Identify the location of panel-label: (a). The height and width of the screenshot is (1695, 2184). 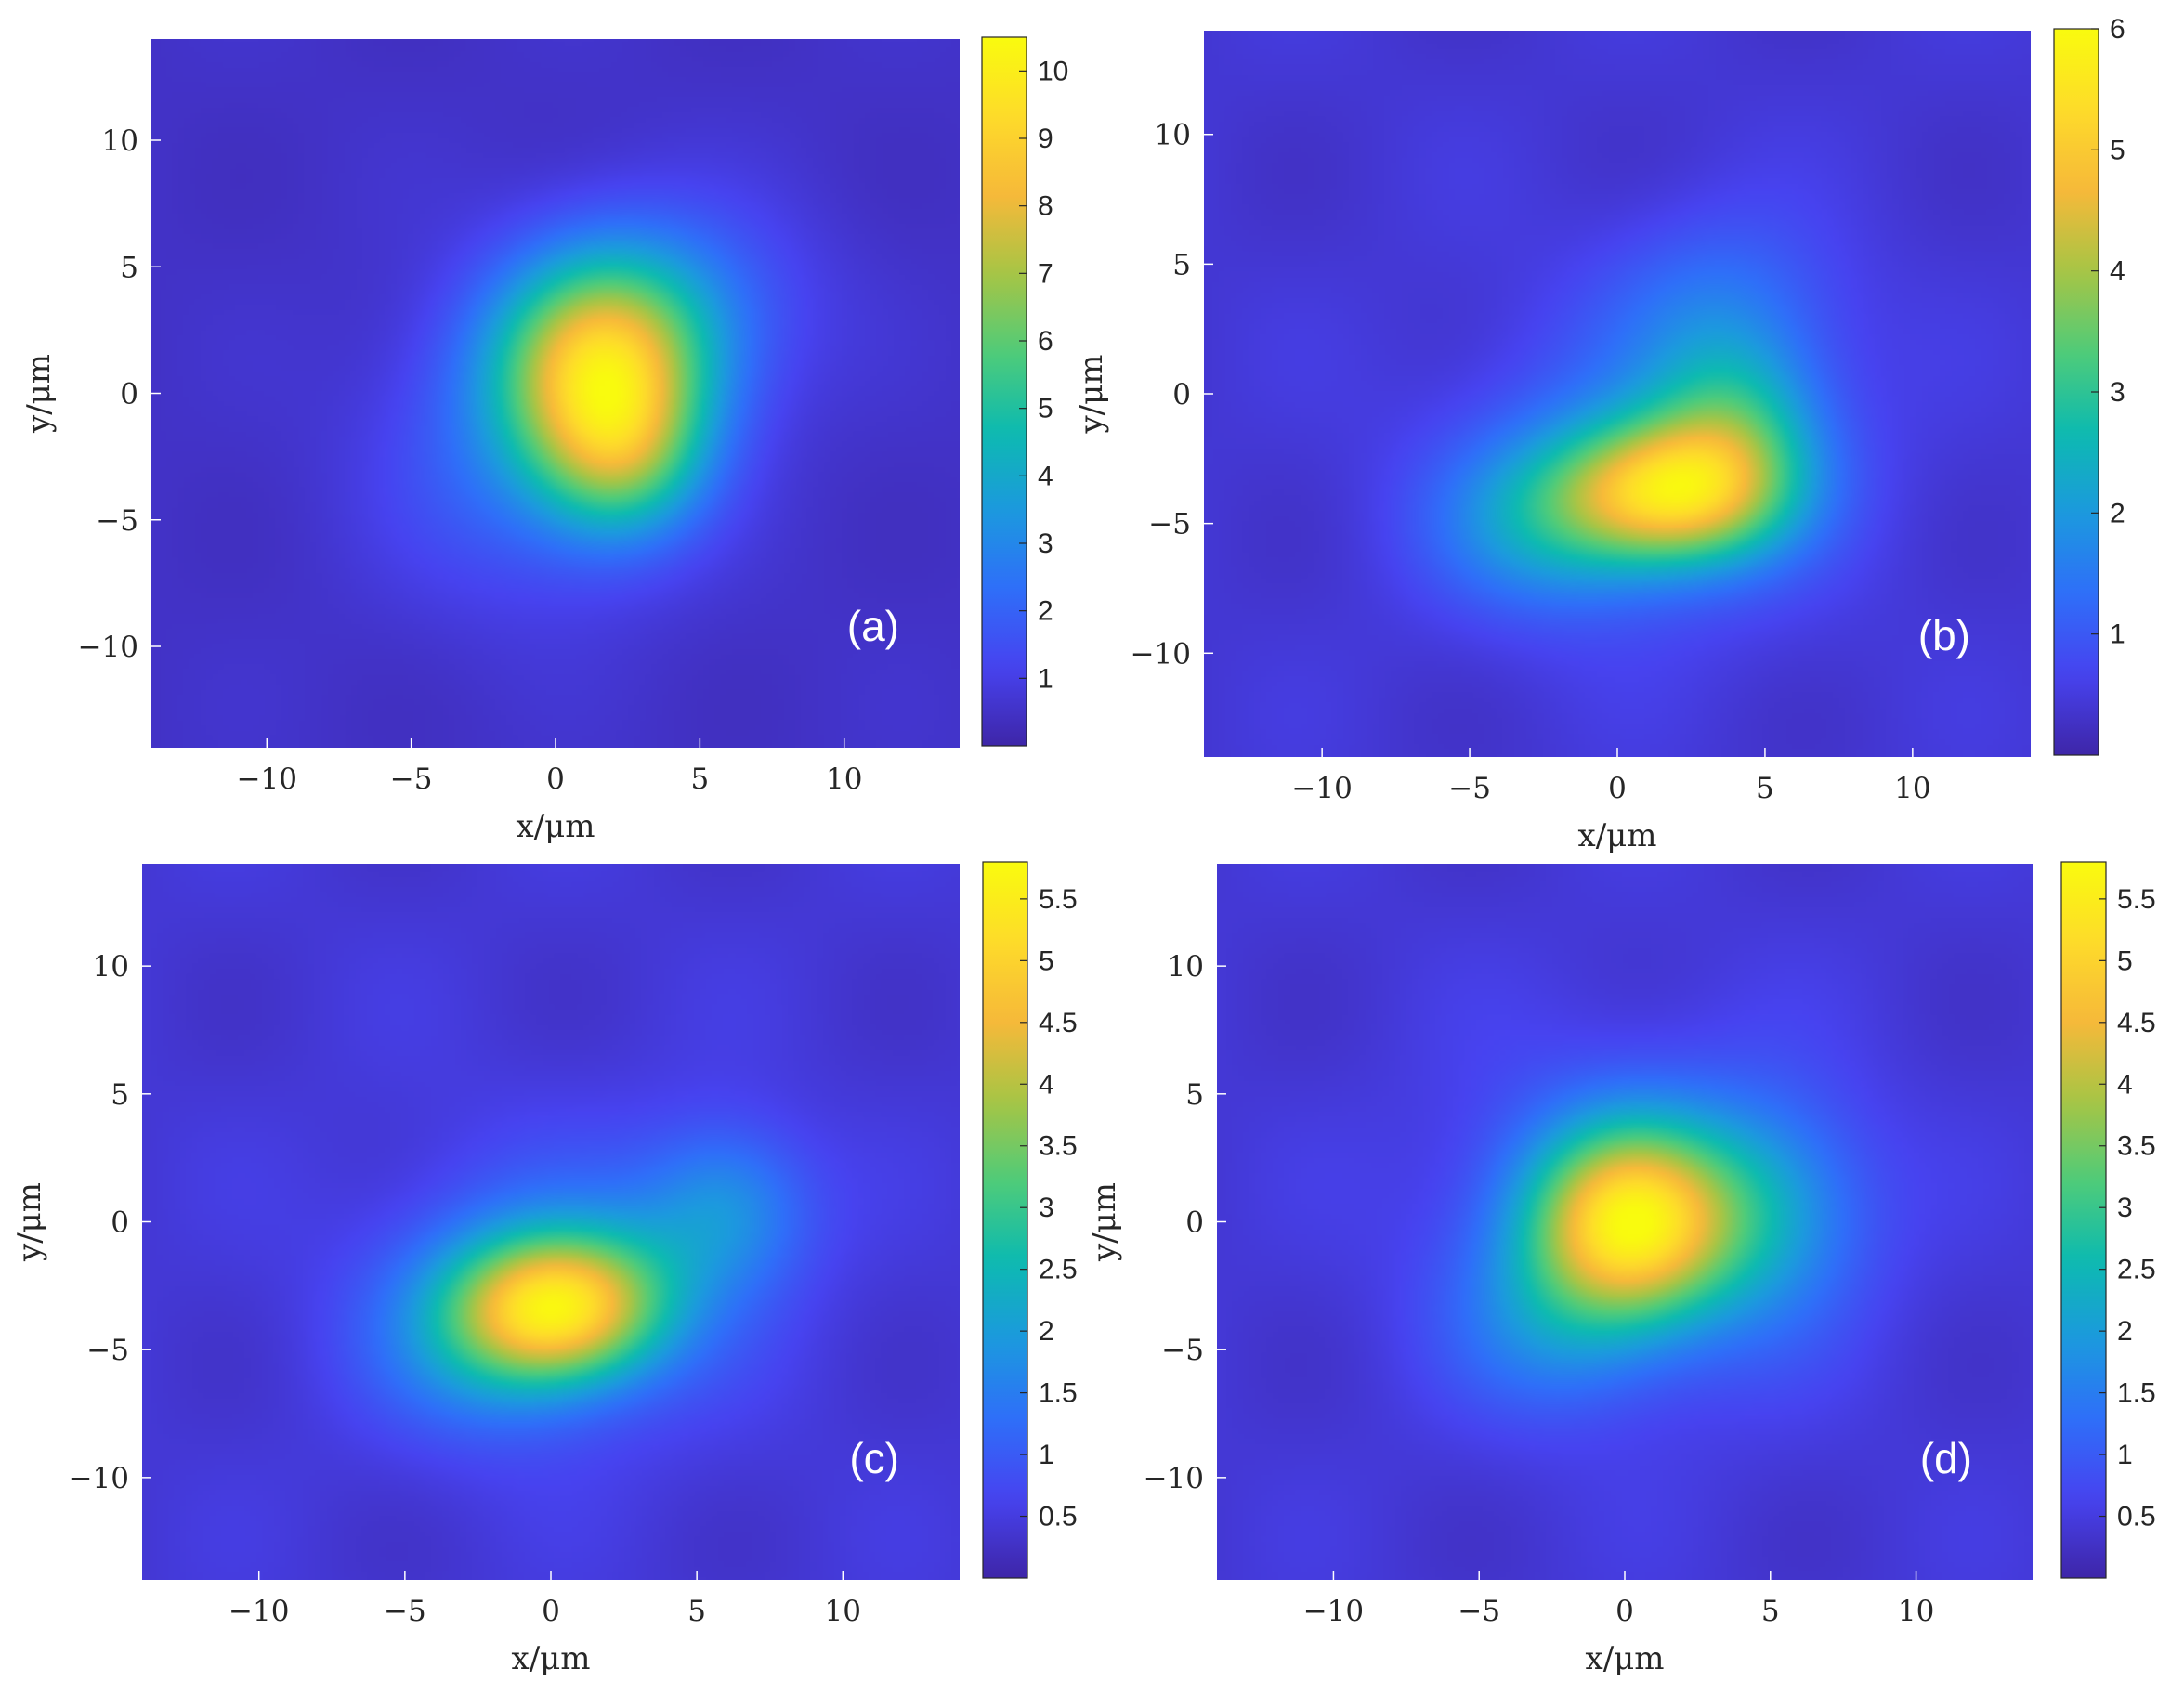
(873, 626).